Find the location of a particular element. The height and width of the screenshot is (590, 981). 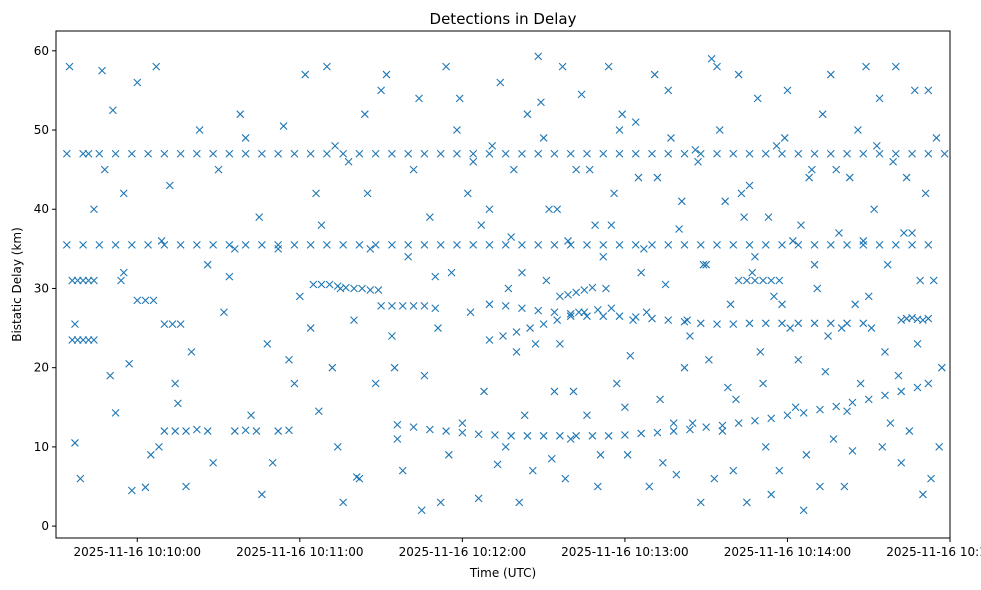

y-tick-label: 10 is located at coordinates (41, 447).